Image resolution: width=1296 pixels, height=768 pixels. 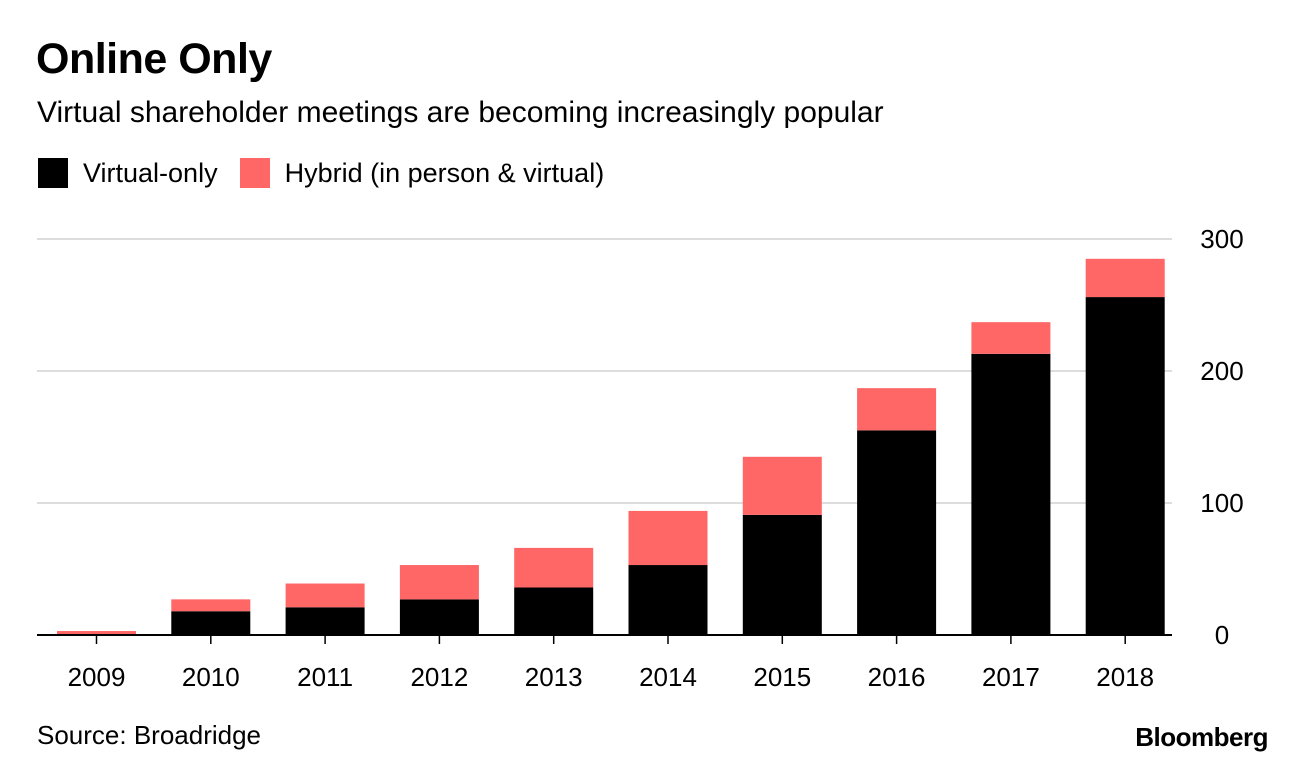 What do you see at coordinates (53, 173) in the screenshot?
I see `legend-swatch-virtual-only` at bounding box center [53, 173].